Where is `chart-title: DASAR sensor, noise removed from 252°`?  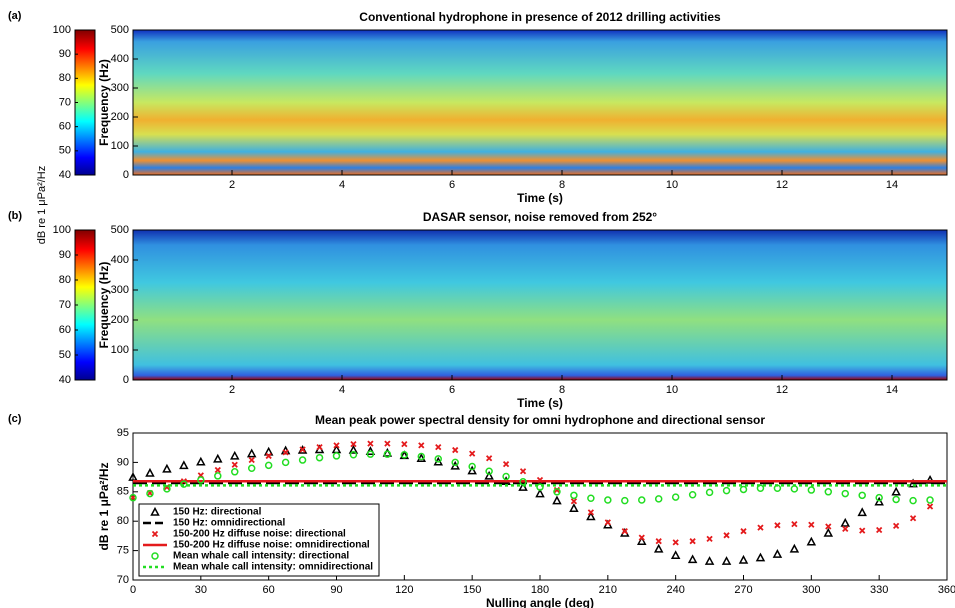 chart-title: DASAR sensor, noise removed from 252° is located at coordinates (540, 217).